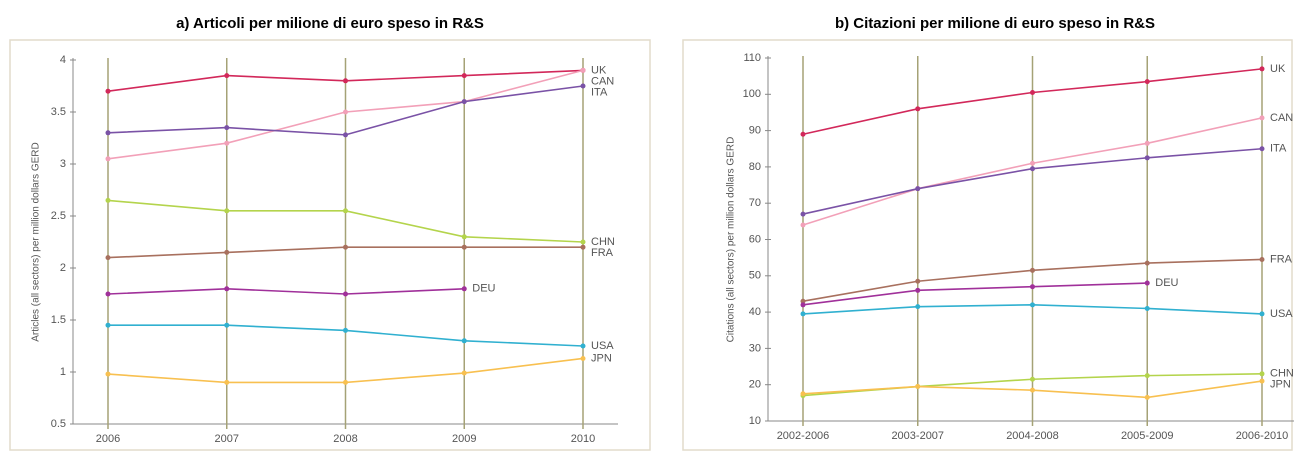  What do you see at coordinates (63, 372) in the screenshot?
I see `y-tick-label: 1` at bounding box center [63, 372].